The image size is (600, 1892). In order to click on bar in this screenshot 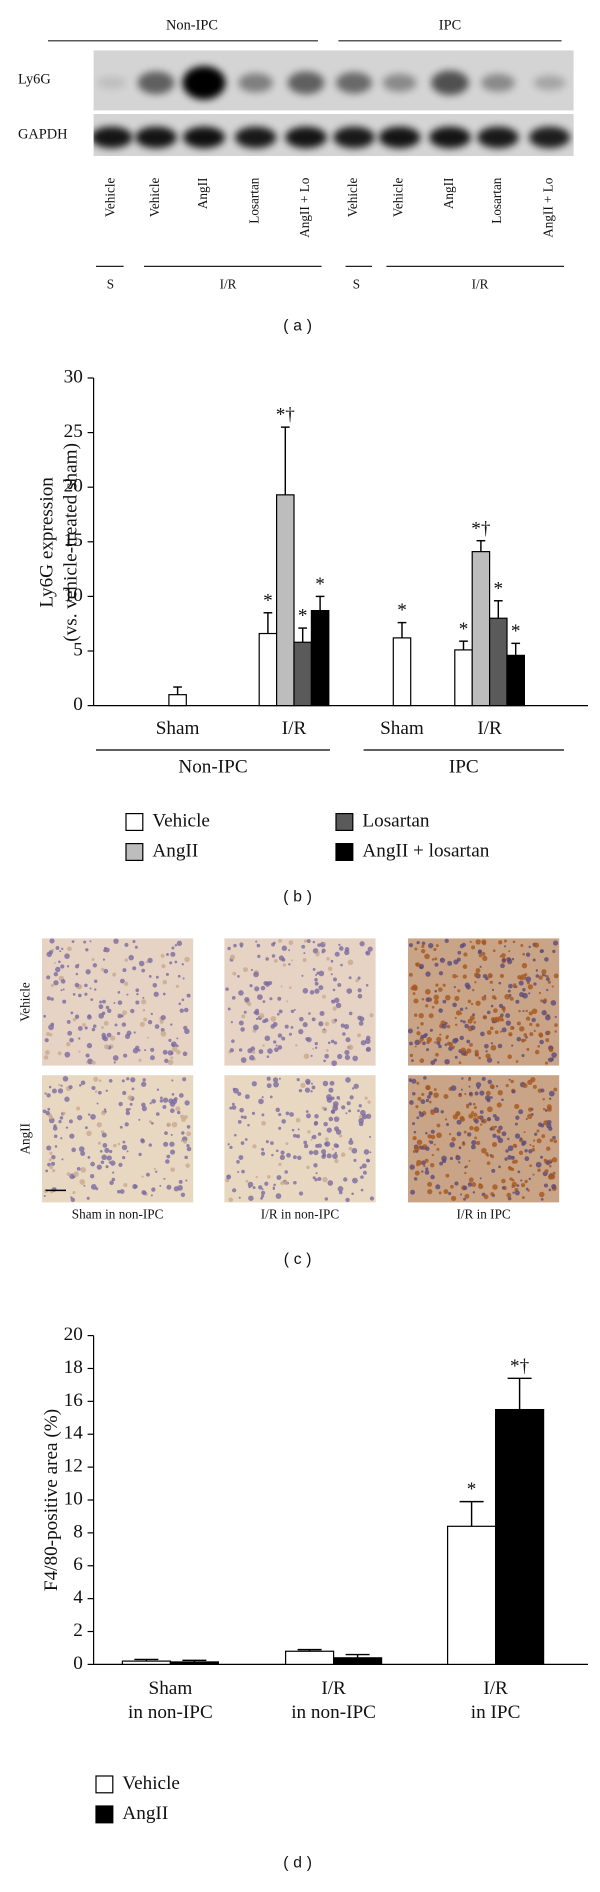, I will do `click(285, 600)`.